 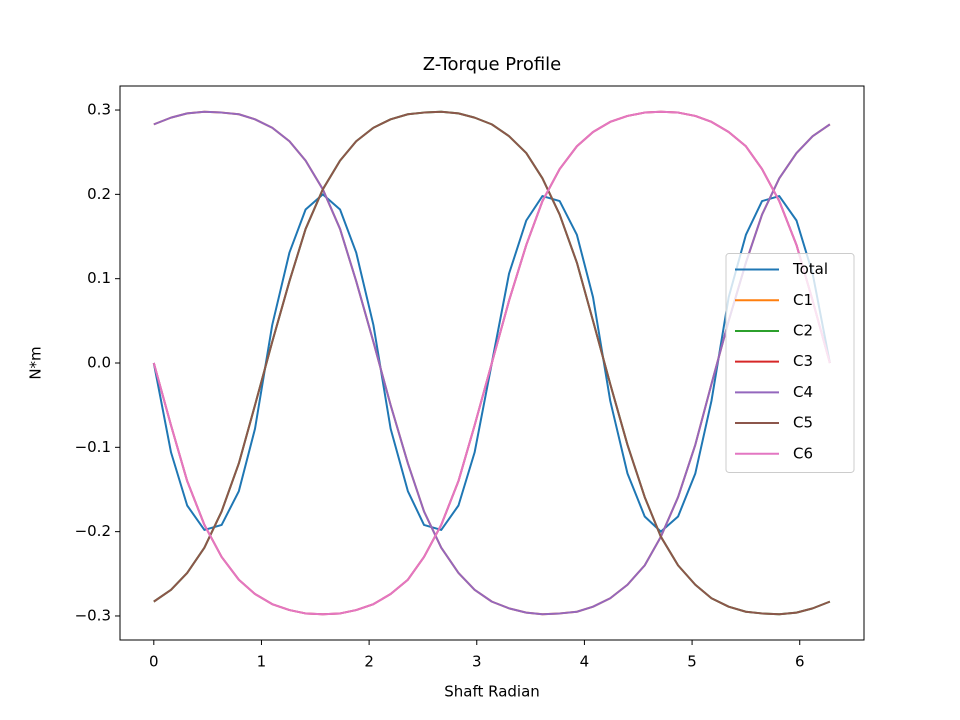 What do you see at coordinates (99, 110) in the screenshot?
I see `y-tick-label: 0.3` at bounding box center [99, 110].